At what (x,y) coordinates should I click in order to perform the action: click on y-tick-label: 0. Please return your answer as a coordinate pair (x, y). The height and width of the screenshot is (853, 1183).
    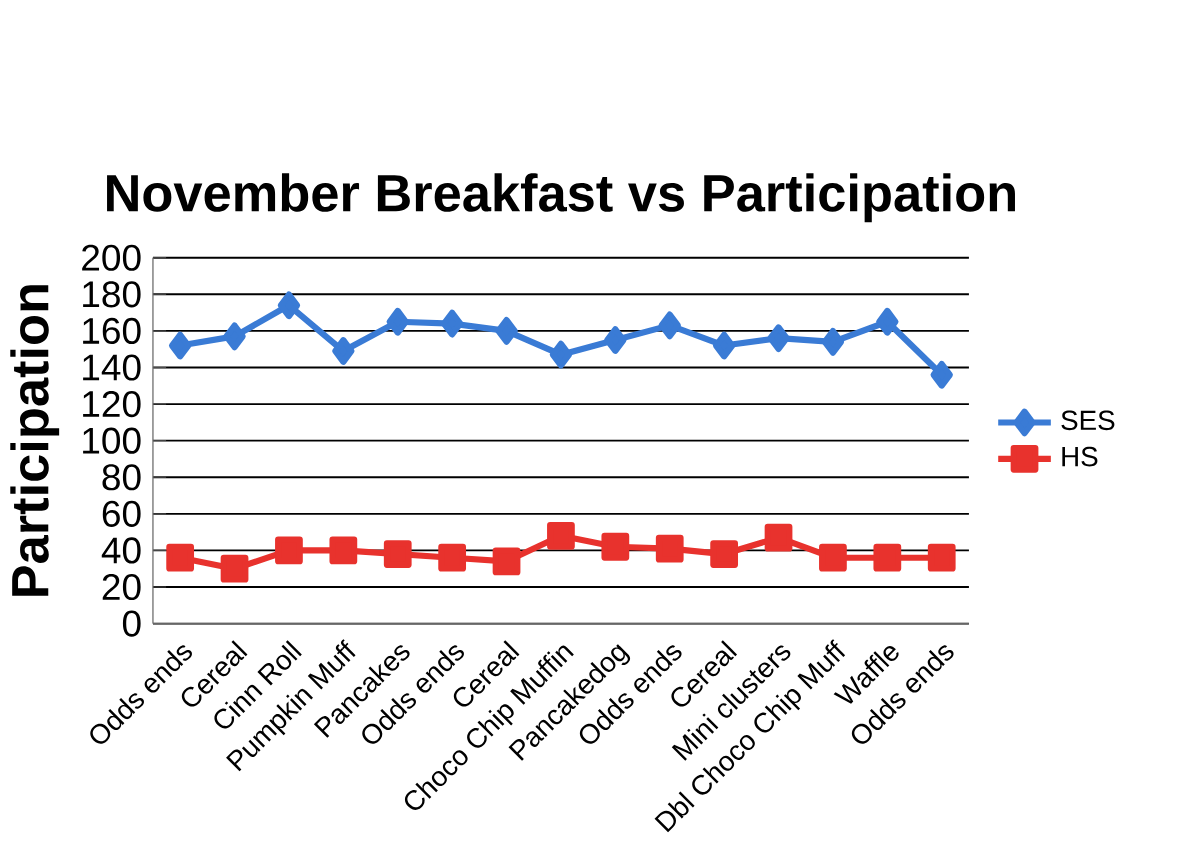
    Looking at the image, I should click on (131, 623).